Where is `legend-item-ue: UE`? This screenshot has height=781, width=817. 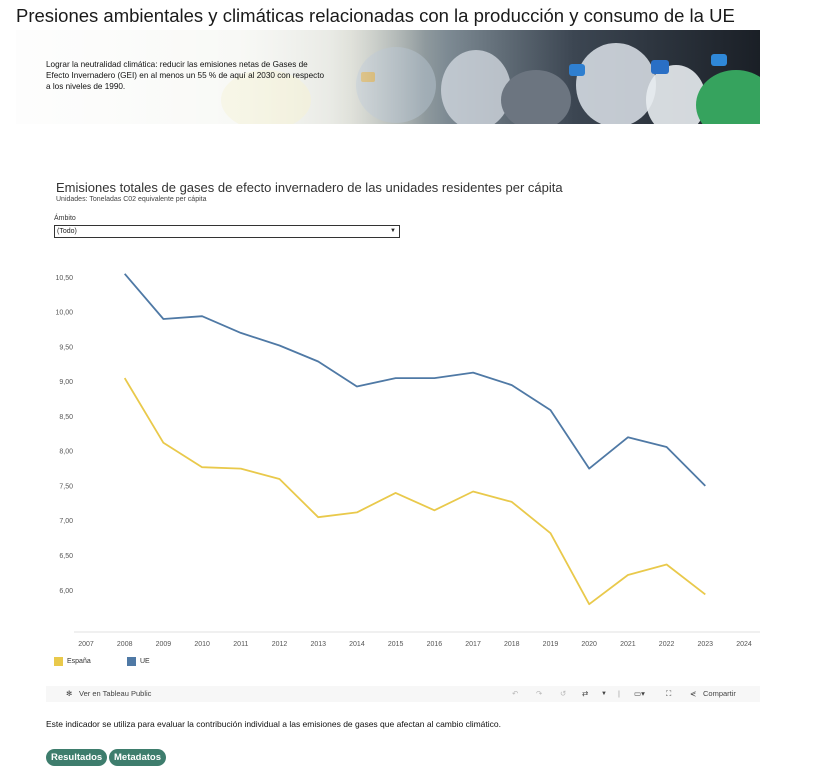 legend-item-ue: UE is located at coordinates (138, 661).